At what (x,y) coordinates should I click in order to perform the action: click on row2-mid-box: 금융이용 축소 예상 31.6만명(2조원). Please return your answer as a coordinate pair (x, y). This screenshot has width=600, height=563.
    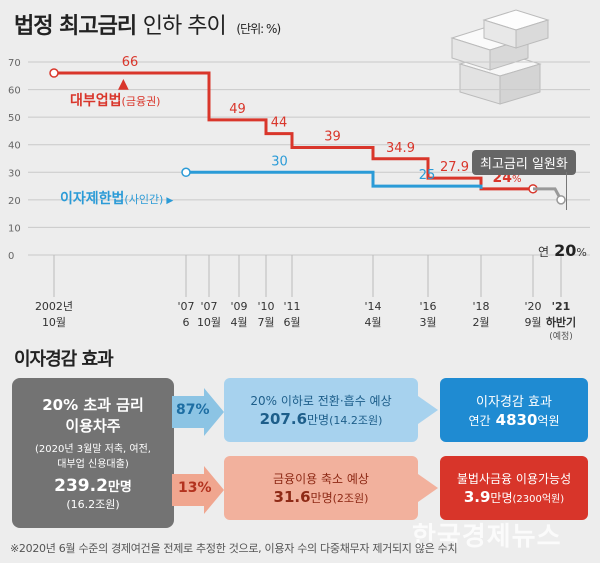
    Looking at the image, I should click on (321, 488).